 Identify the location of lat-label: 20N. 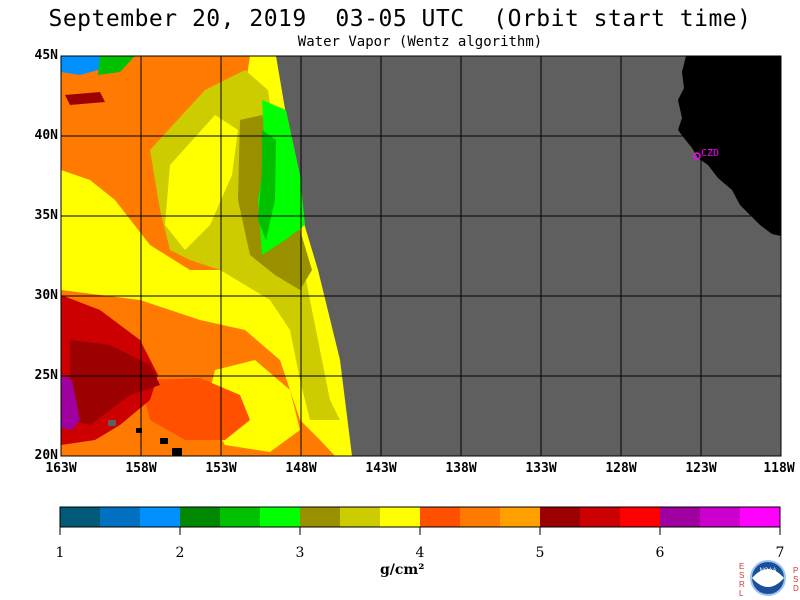
(46, 455).